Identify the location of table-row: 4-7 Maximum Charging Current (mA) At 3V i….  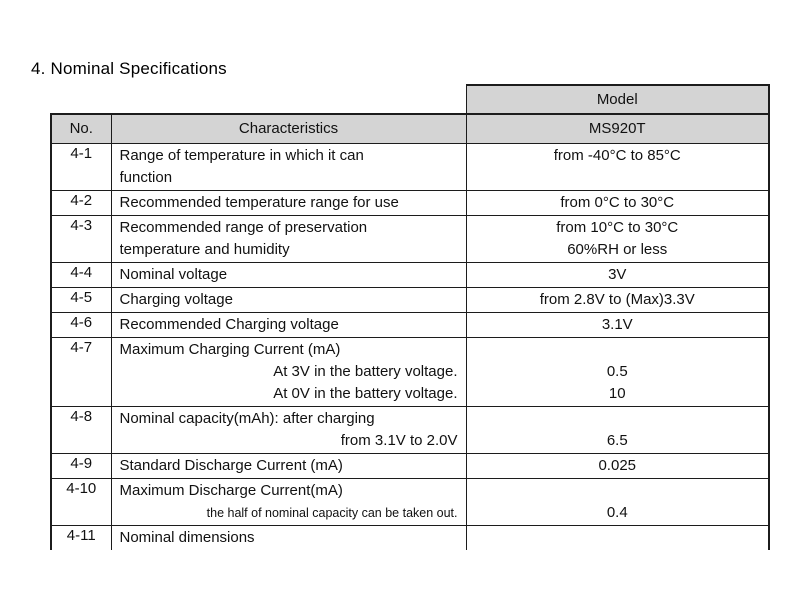
(410, 371).